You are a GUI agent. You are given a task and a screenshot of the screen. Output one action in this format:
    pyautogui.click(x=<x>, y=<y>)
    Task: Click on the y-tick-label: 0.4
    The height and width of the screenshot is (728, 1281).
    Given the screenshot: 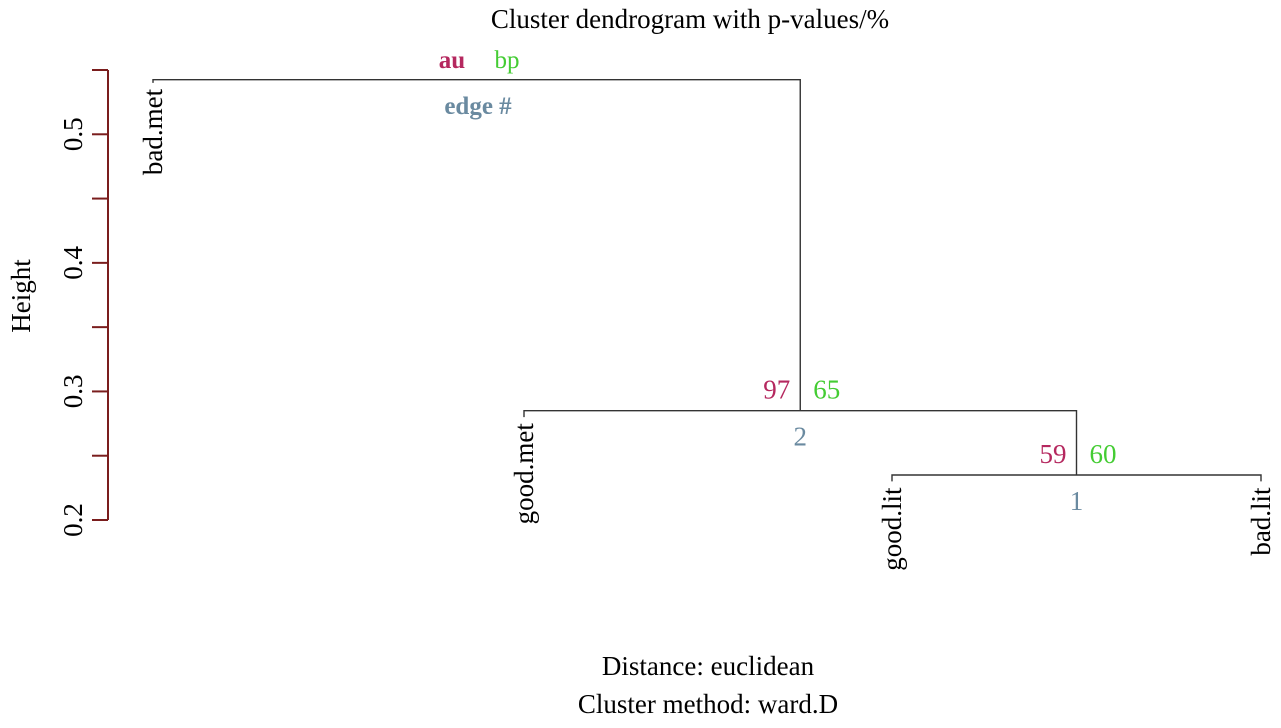 What is the action you would take?
    pyautogui.click(x=73, y=262)
    